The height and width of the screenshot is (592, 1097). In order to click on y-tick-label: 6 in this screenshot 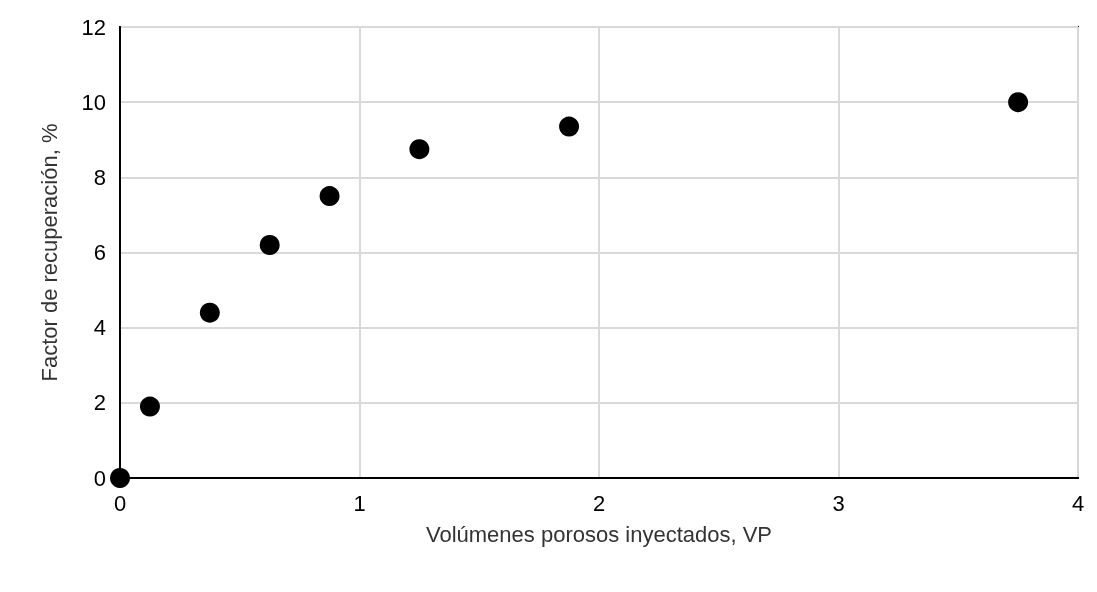, I will do `click(99, 252)`.